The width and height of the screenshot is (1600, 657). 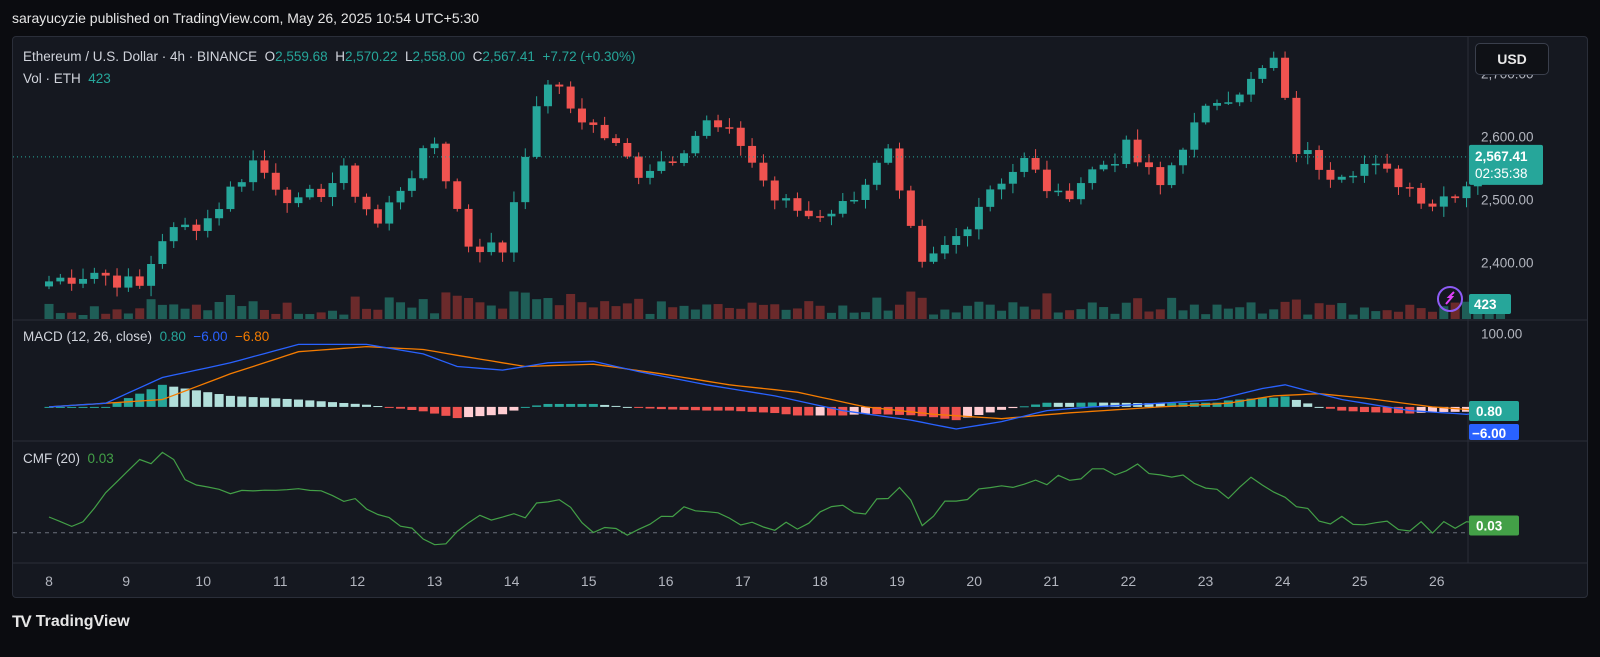 What do you see at coordinates (371, 56) in the screenshot?
I see `high-value: 2,570.22` at bounding box center [371, 56].